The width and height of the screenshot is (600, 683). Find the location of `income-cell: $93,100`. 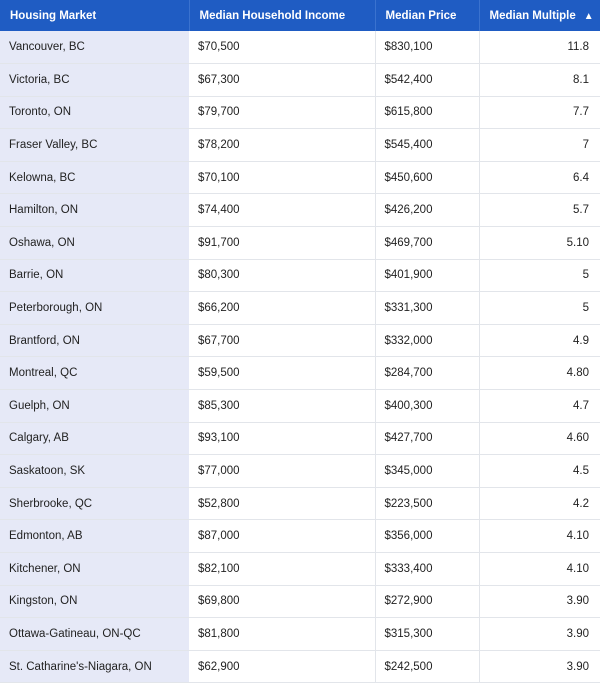

income-cell: $93,100 is located at coordinates (282, 439).